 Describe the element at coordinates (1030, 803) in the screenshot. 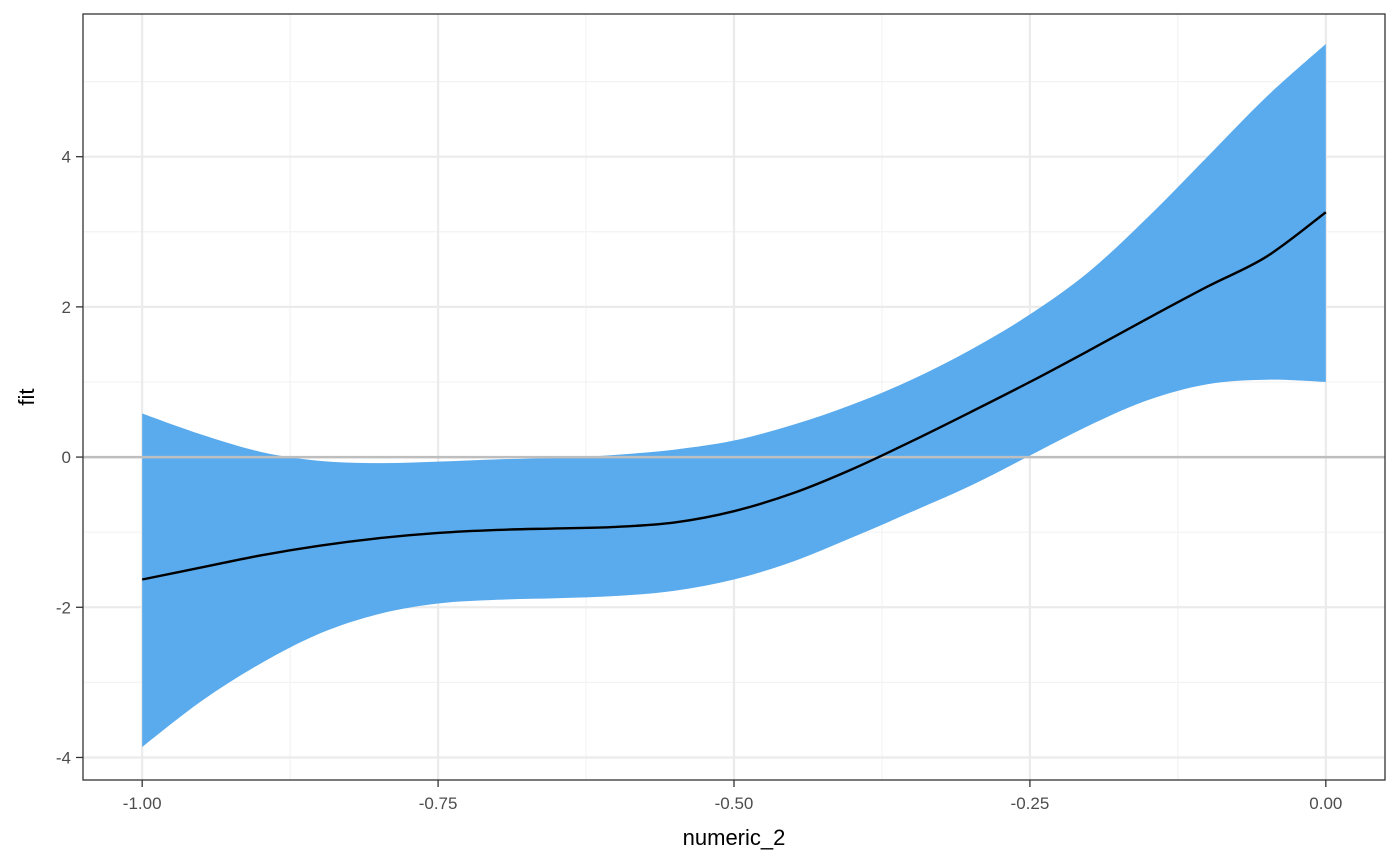

I see `x-tick-label: -0.25` at that location.